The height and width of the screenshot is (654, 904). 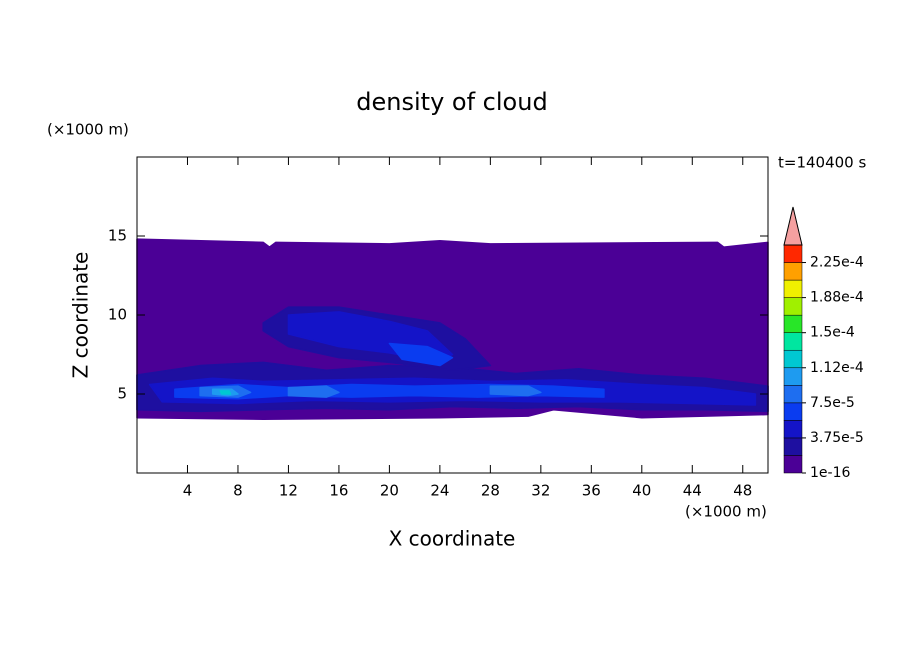 What do you see at coordinates (837, 263) in the screenshot?
I see `colorbar-tick-label: 2.25e-4` at bounding box center [837, 263].